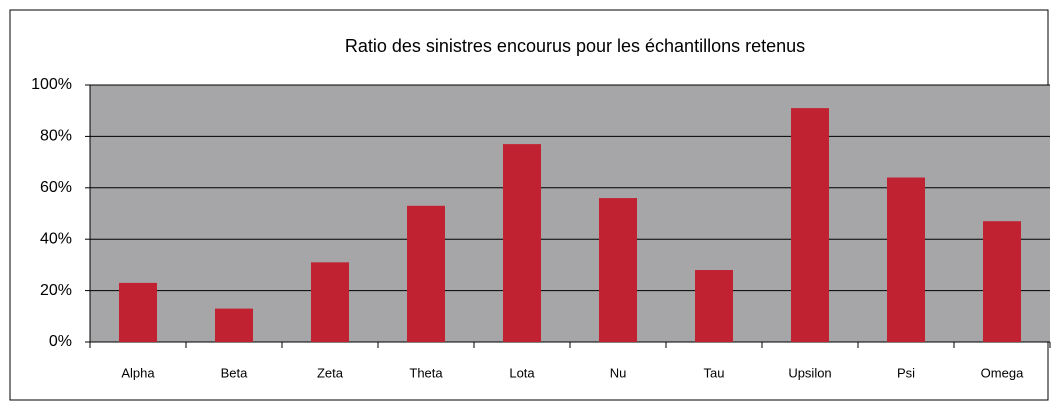 The height and width of the screenshot is (410, 1058). What do you see at coordinates (809, 372) in the screenshot?
I see `x-tick-label: Upsilon` at bounding box center [809, 372].